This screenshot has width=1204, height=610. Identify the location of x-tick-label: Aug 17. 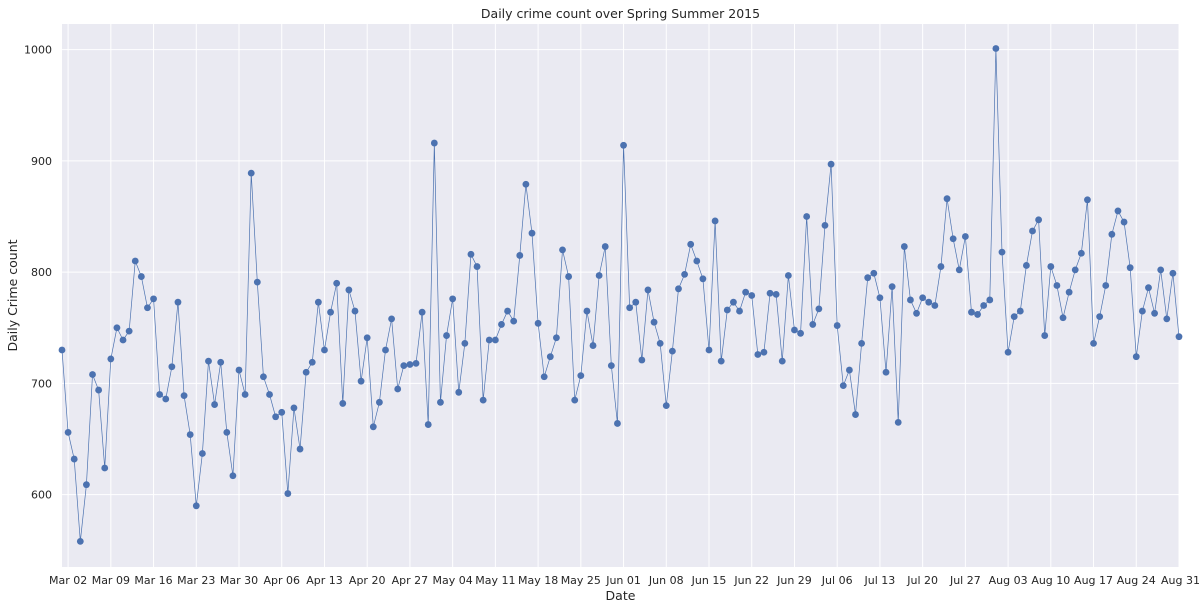
(1093, 580).